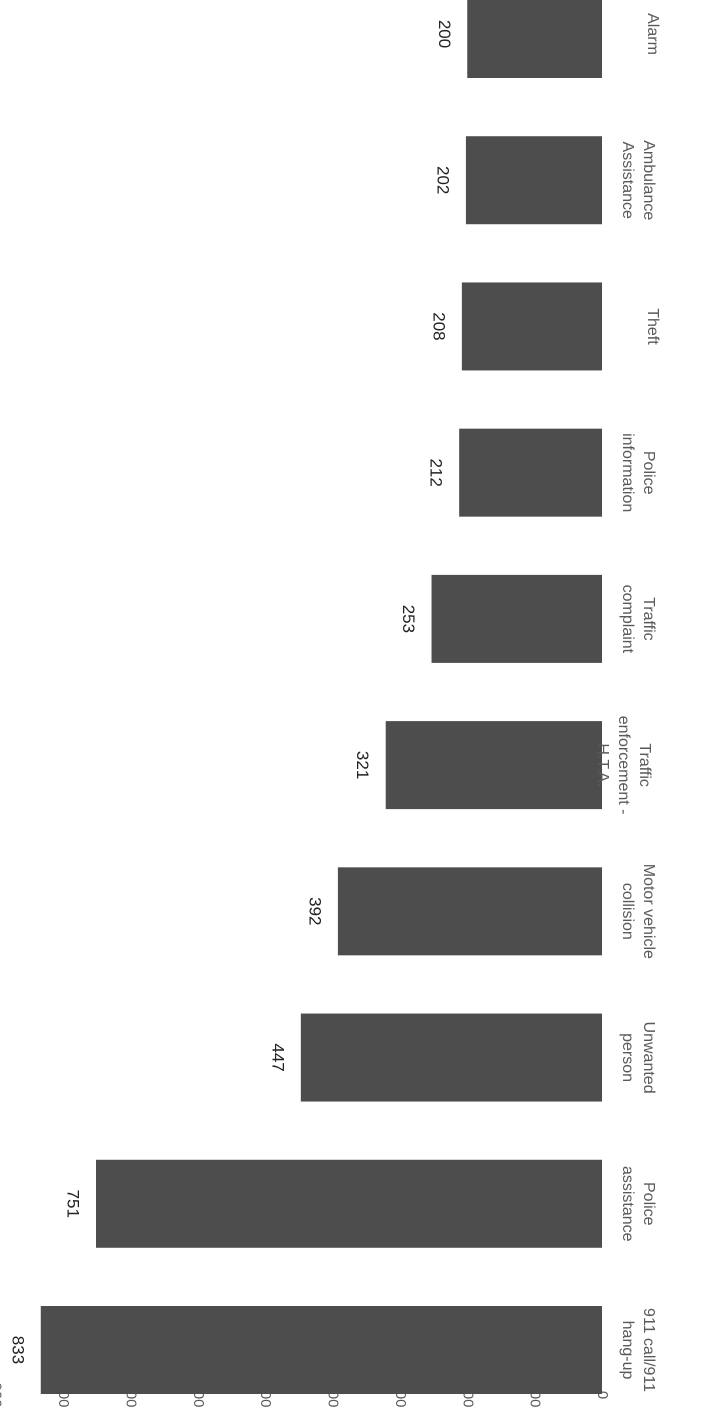 The width and height of the screenshot is (714, 1422). What do you see at coordinates (638, 619) in the screenshot?
I see `category-label: Trafficcomplaint` at bounding box center [638, 619].